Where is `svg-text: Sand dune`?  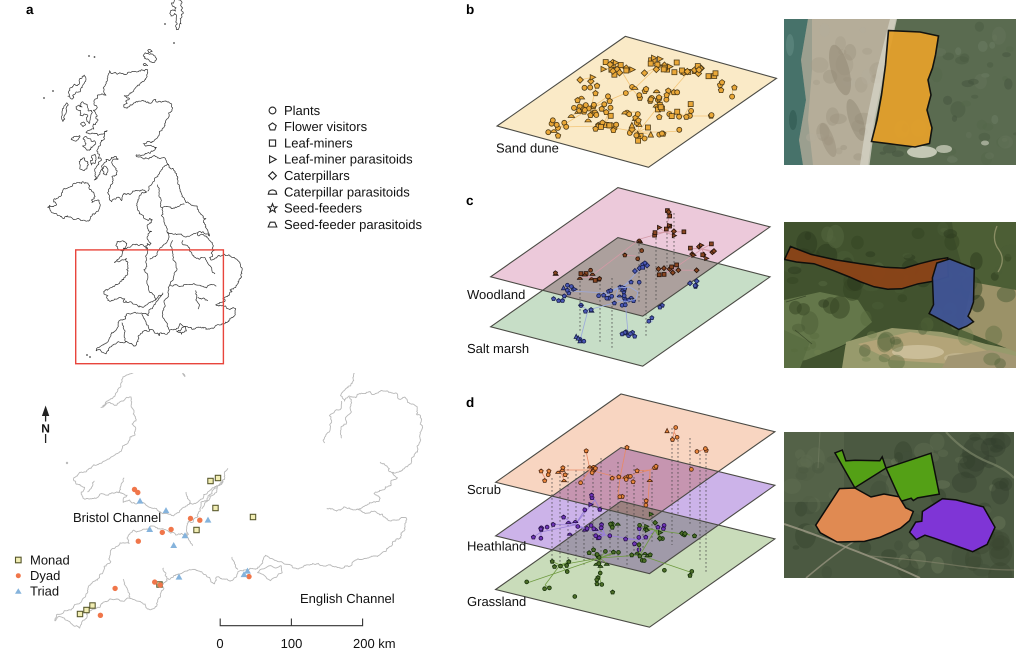
svg-text: Sand dune is located at coordinates (527, 148).